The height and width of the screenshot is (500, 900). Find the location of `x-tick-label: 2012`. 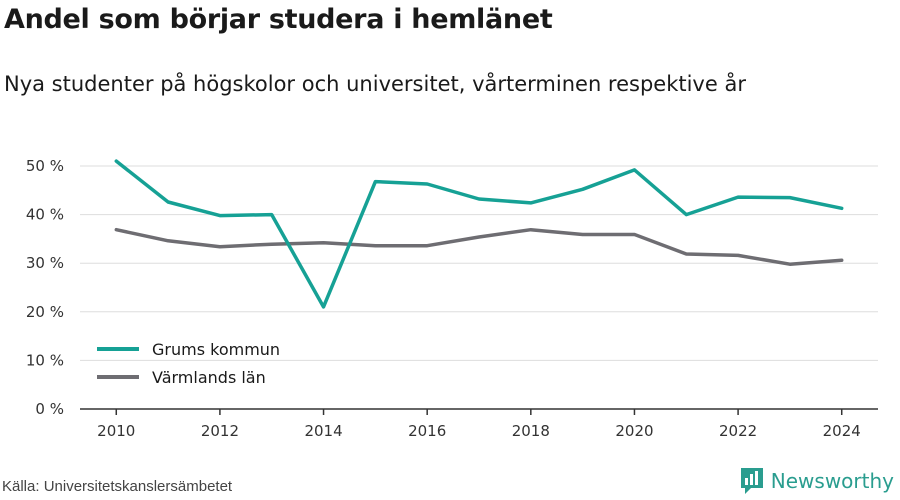

x-tick-label: 2012 is located at coordinates (220, 431).